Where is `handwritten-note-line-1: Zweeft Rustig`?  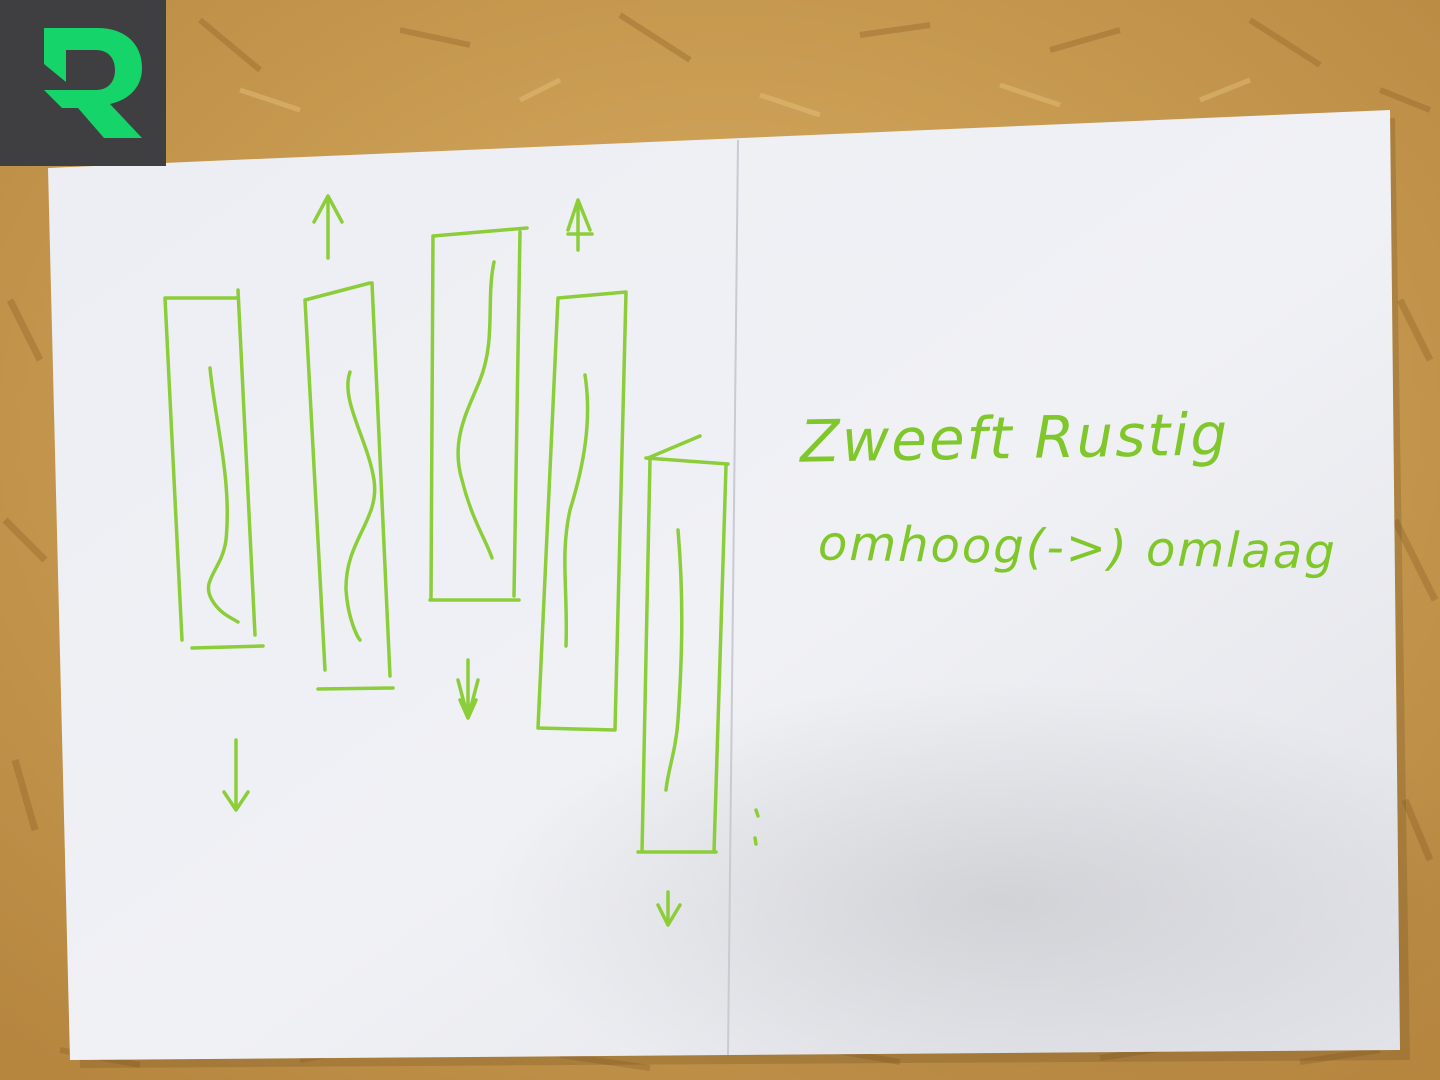
handwritten-note-line-1: Zweeft Rustig is located at coordinates (1014, 438).